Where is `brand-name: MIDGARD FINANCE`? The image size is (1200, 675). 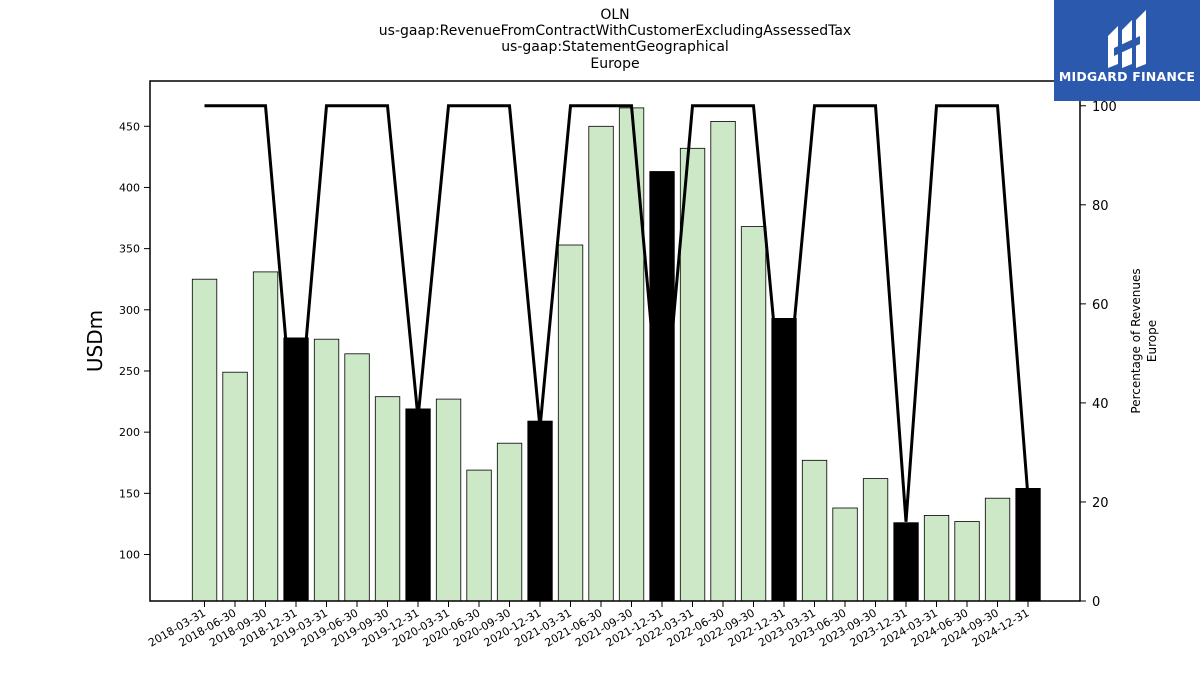 brand-name: MIDGARD FINANCE is located at coordinates (1127, 76).